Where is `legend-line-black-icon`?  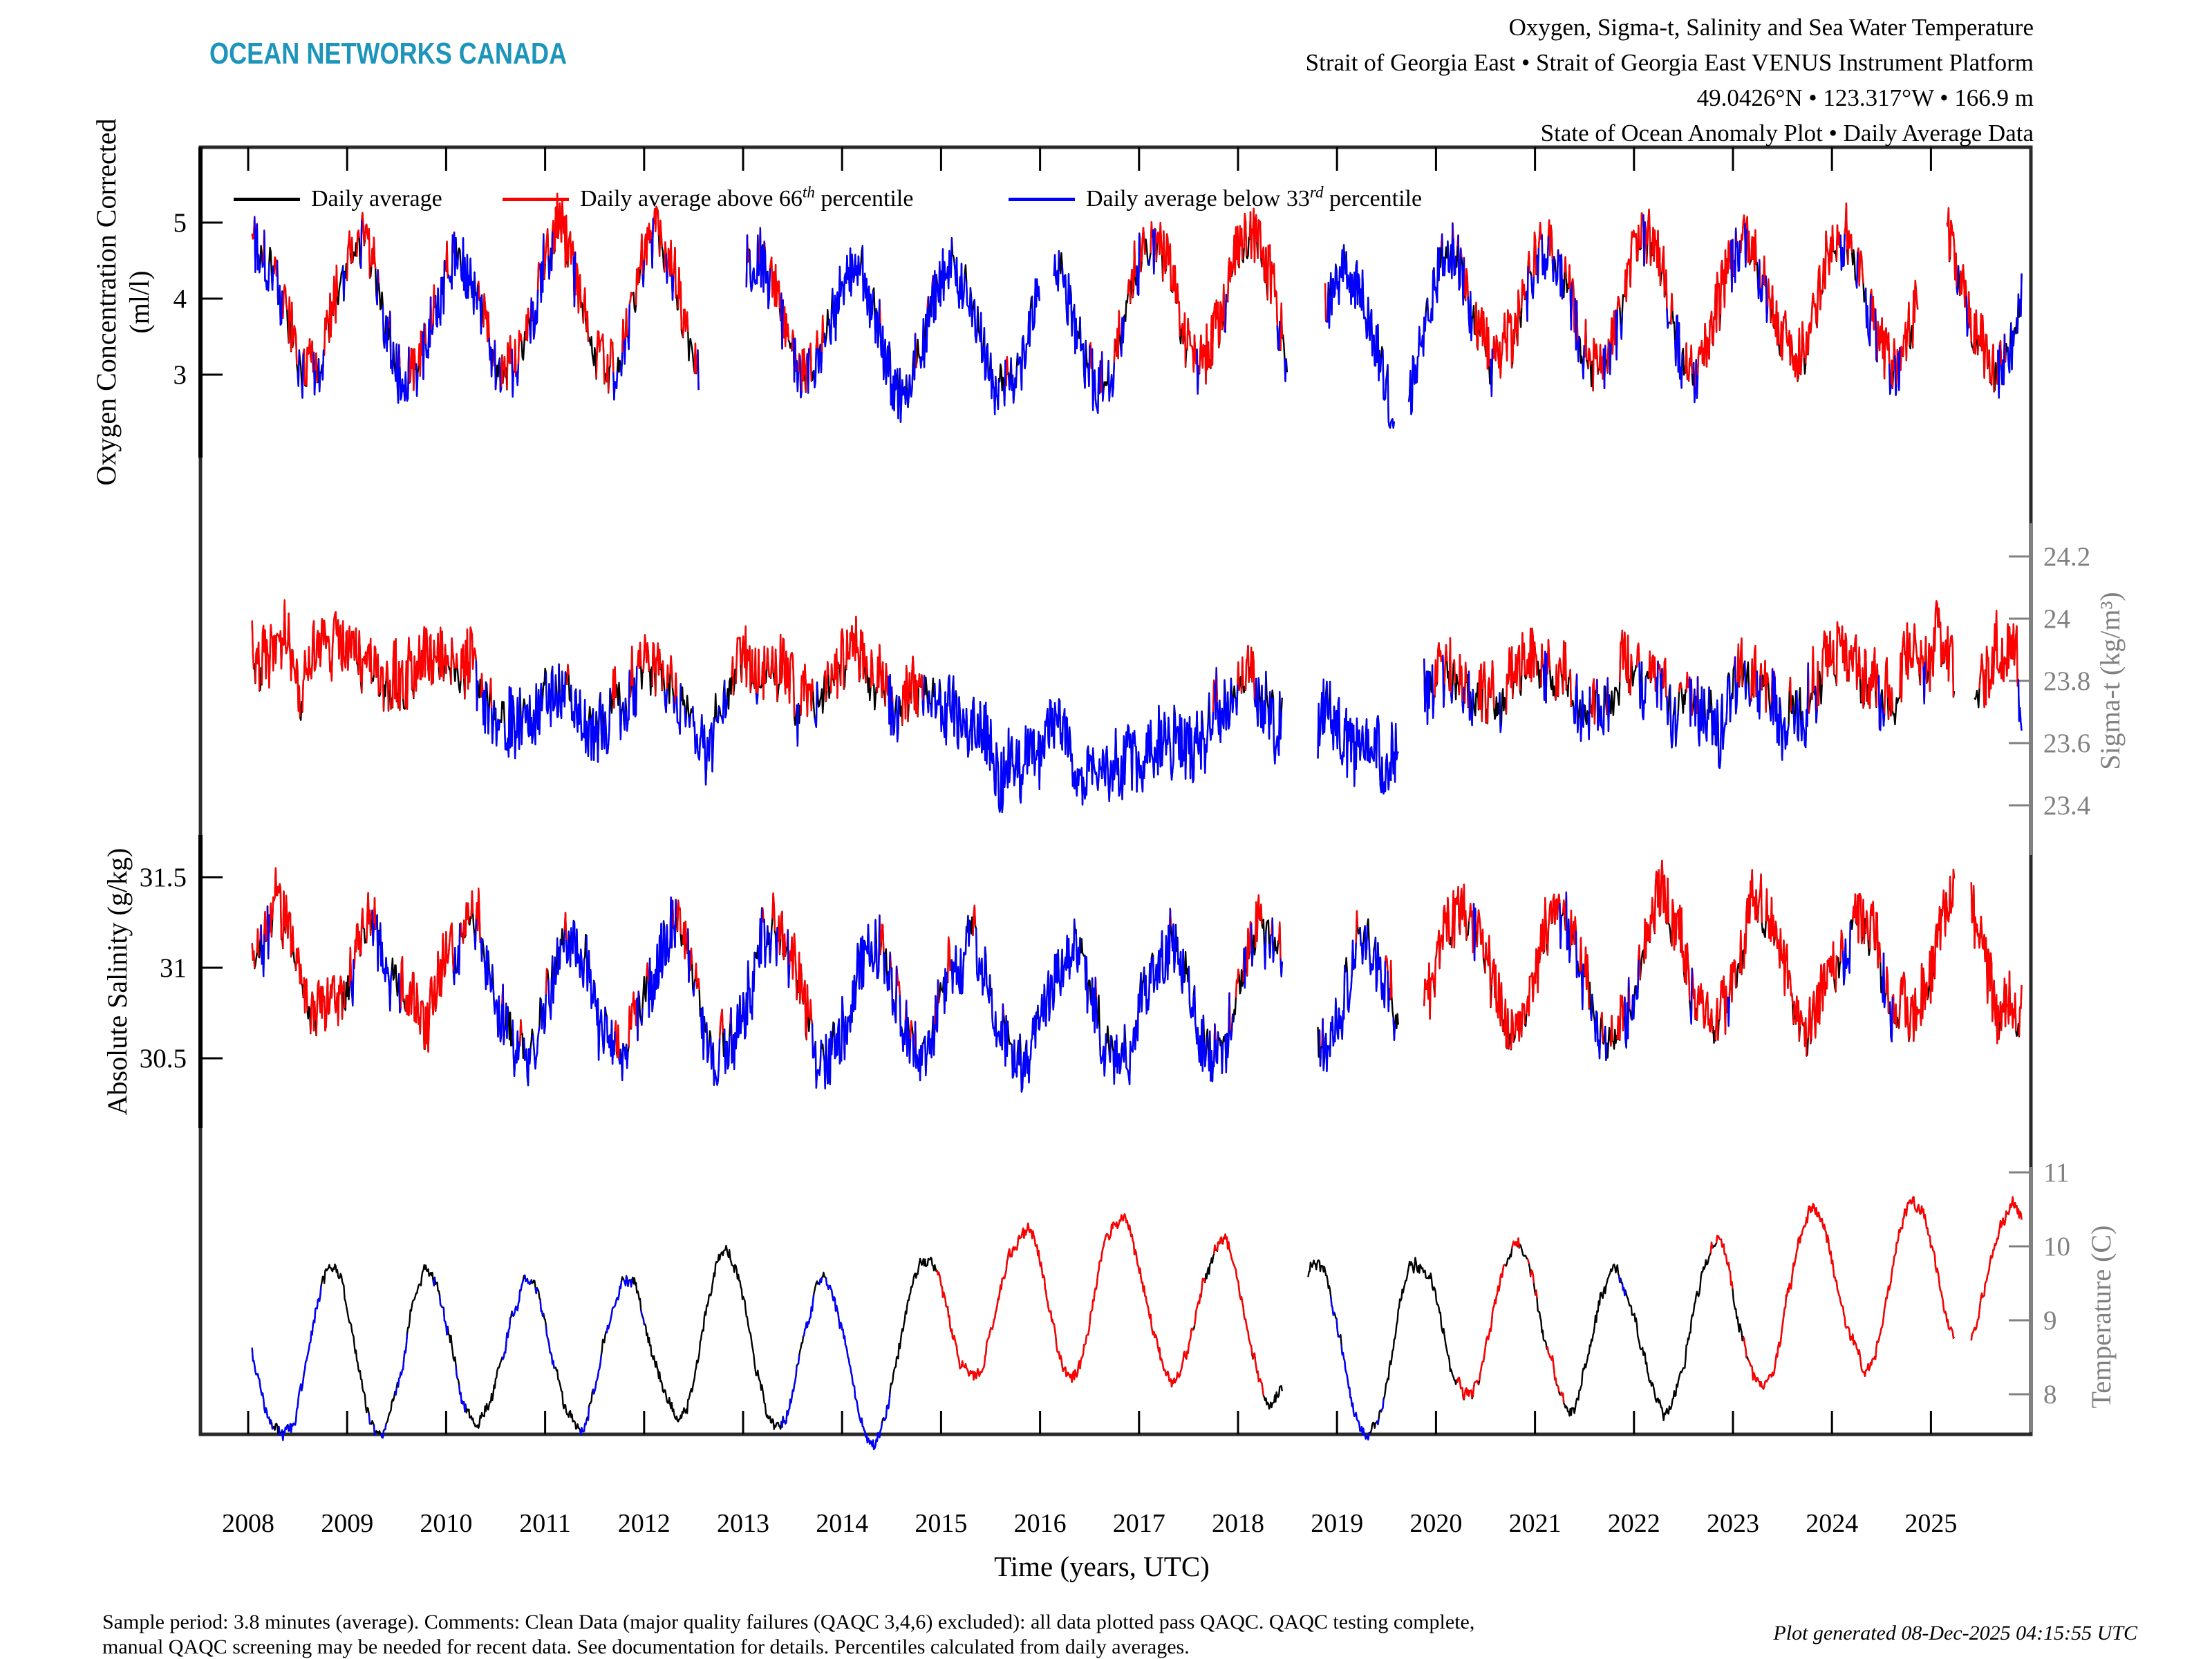
legend-line-black-icon is located at coordinates (267, 199).